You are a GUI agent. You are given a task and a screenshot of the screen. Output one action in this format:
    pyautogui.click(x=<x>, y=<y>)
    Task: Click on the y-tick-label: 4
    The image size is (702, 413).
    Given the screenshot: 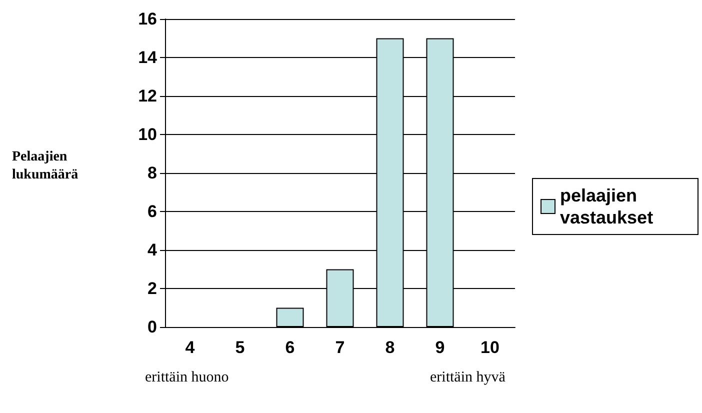 What is the action you would take?
    pyautogui.click(x=153, y=250)
    